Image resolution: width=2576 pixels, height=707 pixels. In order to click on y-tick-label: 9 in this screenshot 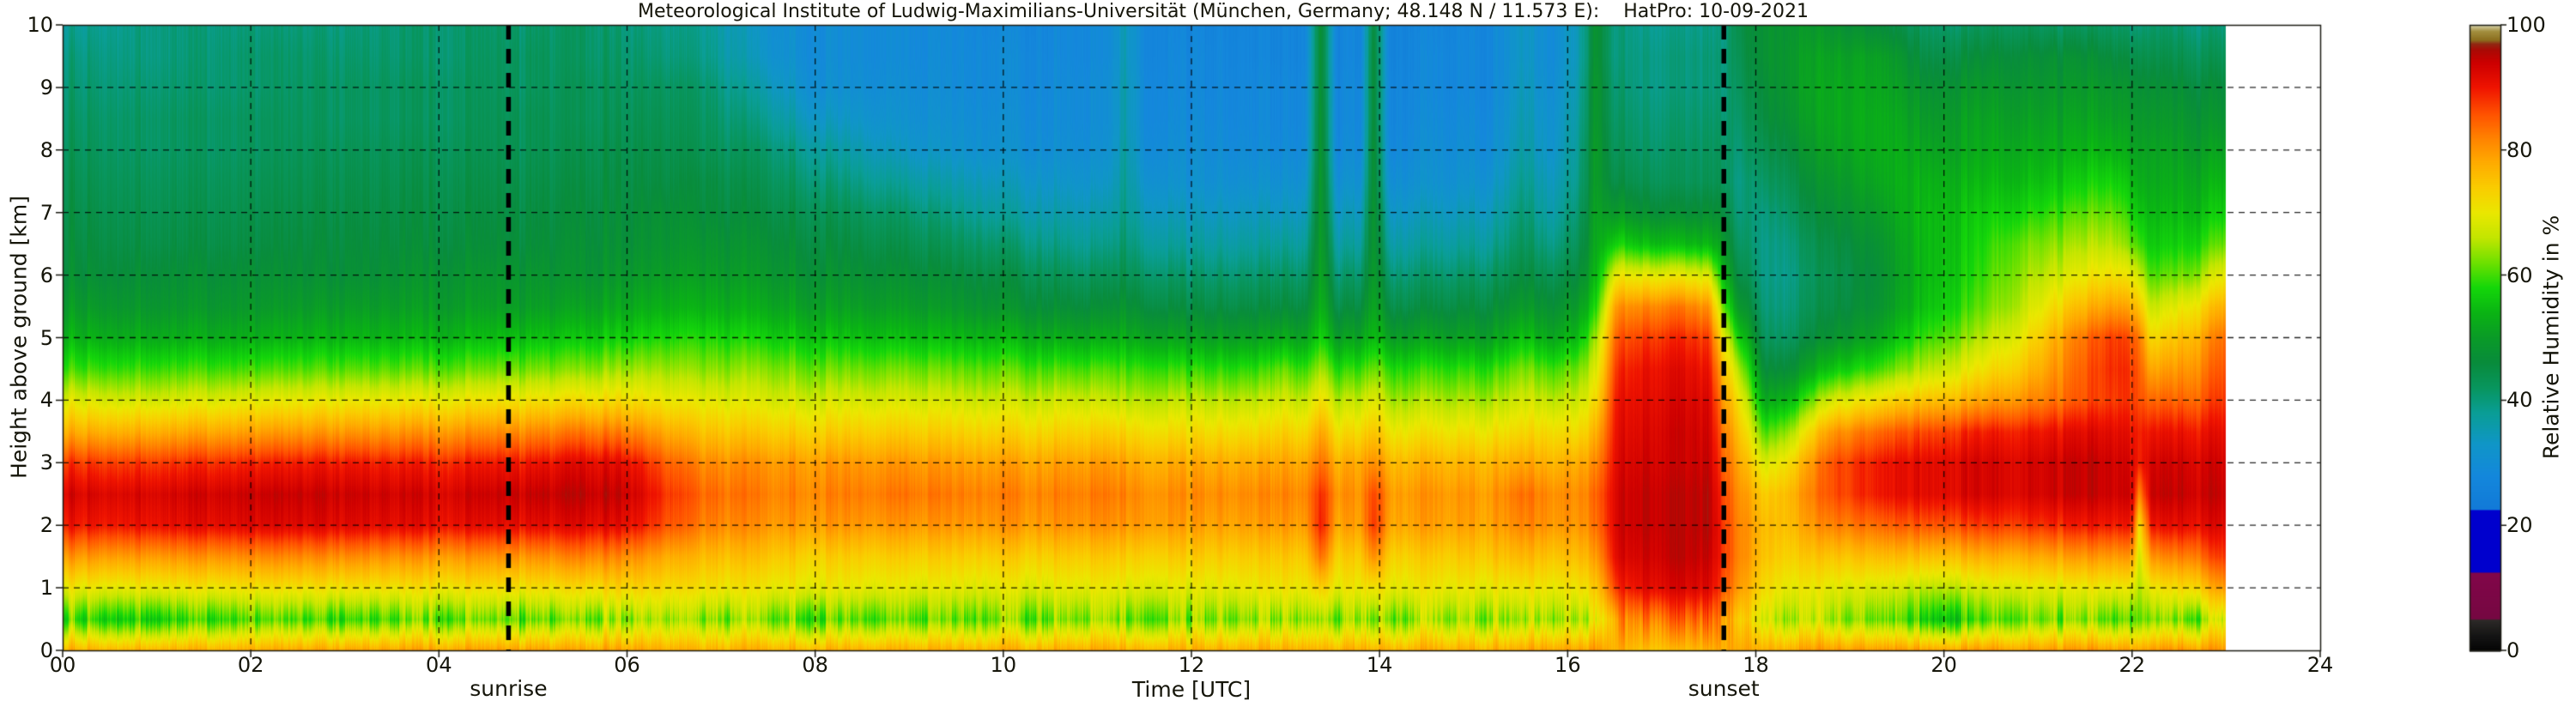, I will do `click(46, 88)`.